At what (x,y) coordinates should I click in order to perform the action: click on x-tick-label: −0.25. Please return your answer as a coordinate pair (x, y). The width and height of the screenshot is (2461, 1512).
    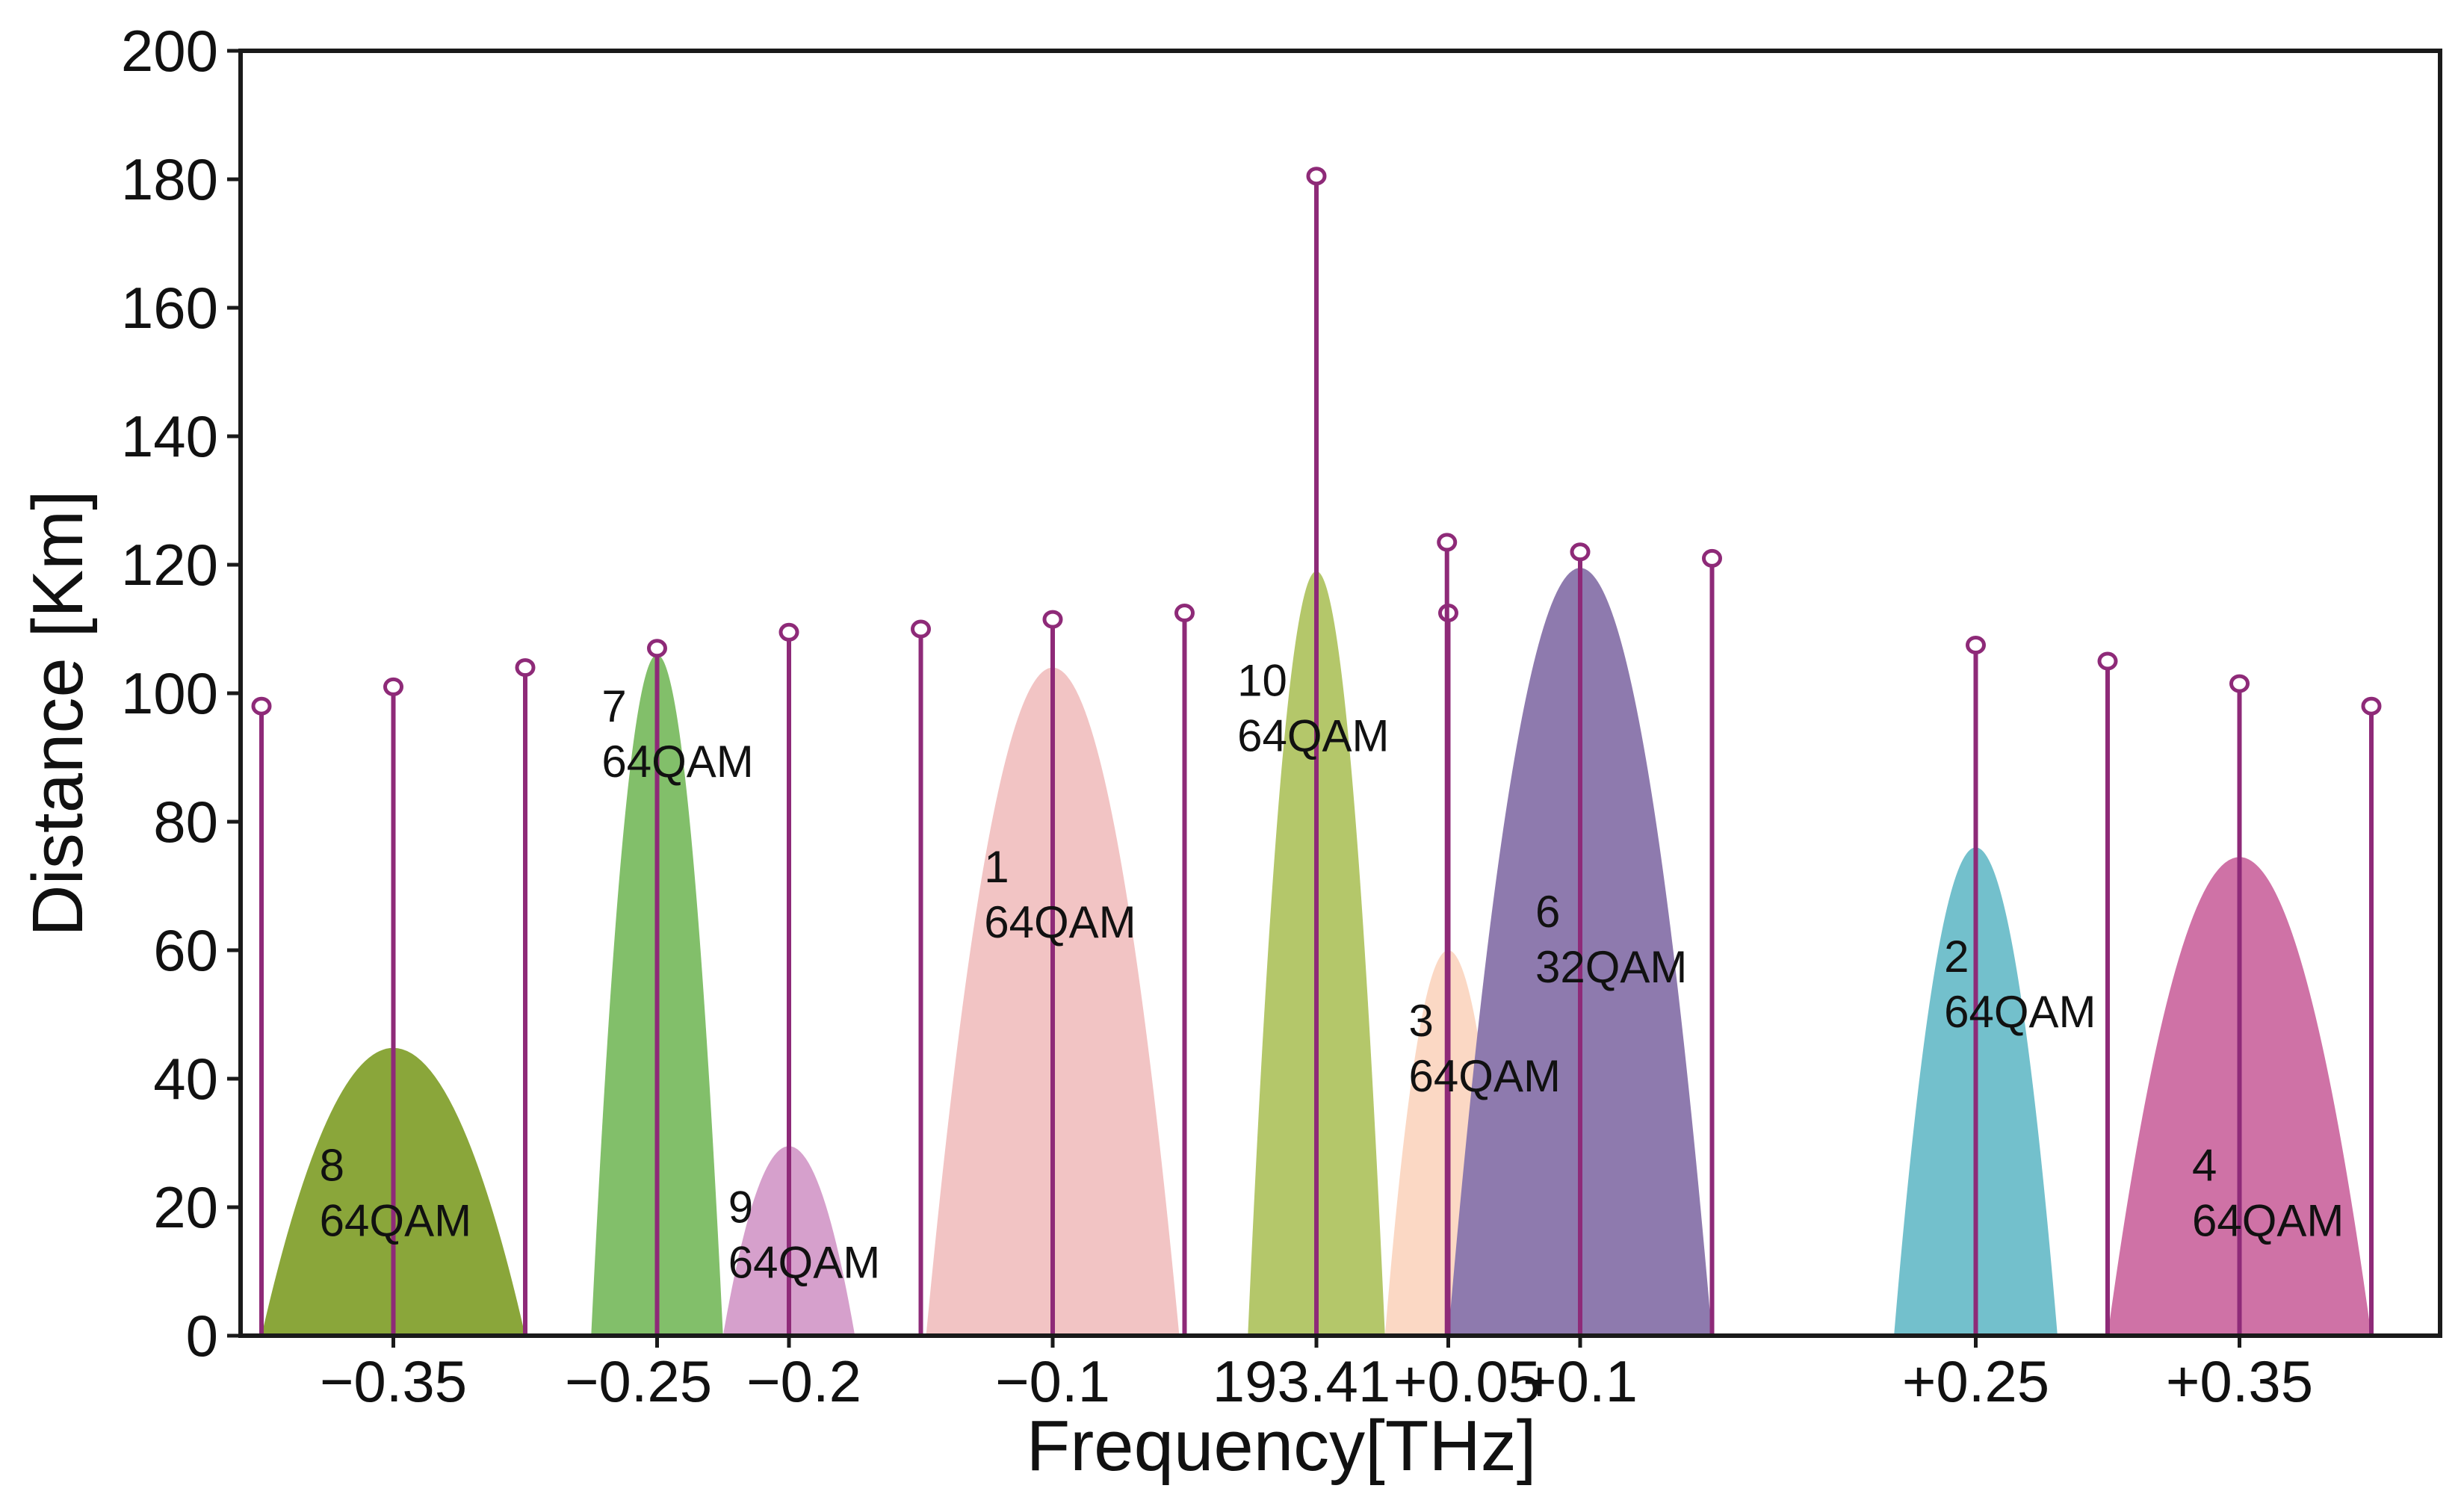
    Looking at the image, I should click on (638, 1381).